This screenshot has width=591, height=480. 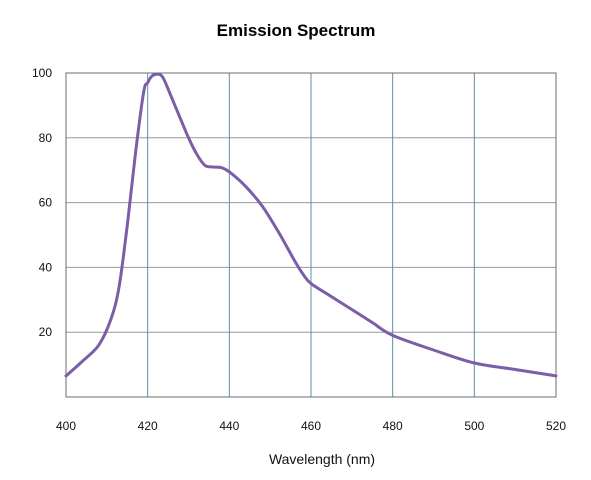 I want to click on x-tick-label: 440, so click(x=229, y=426).